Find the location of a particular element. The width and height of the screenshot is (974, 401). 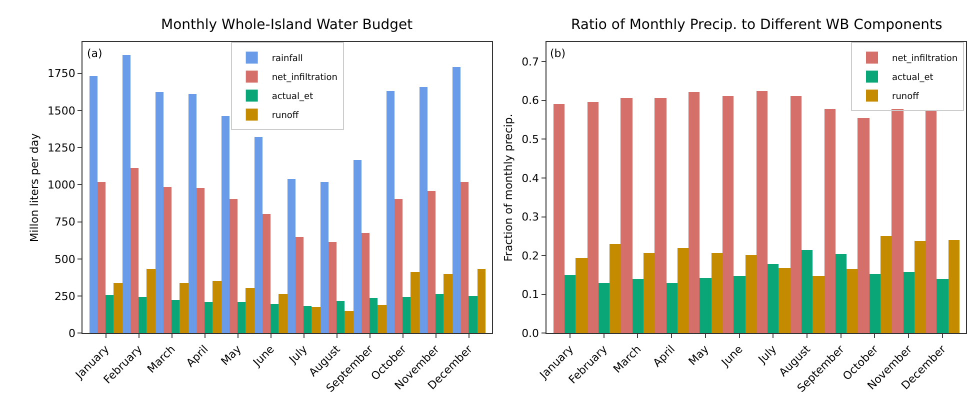

y-tick-label: 500 is located at coordinates (65, 259).